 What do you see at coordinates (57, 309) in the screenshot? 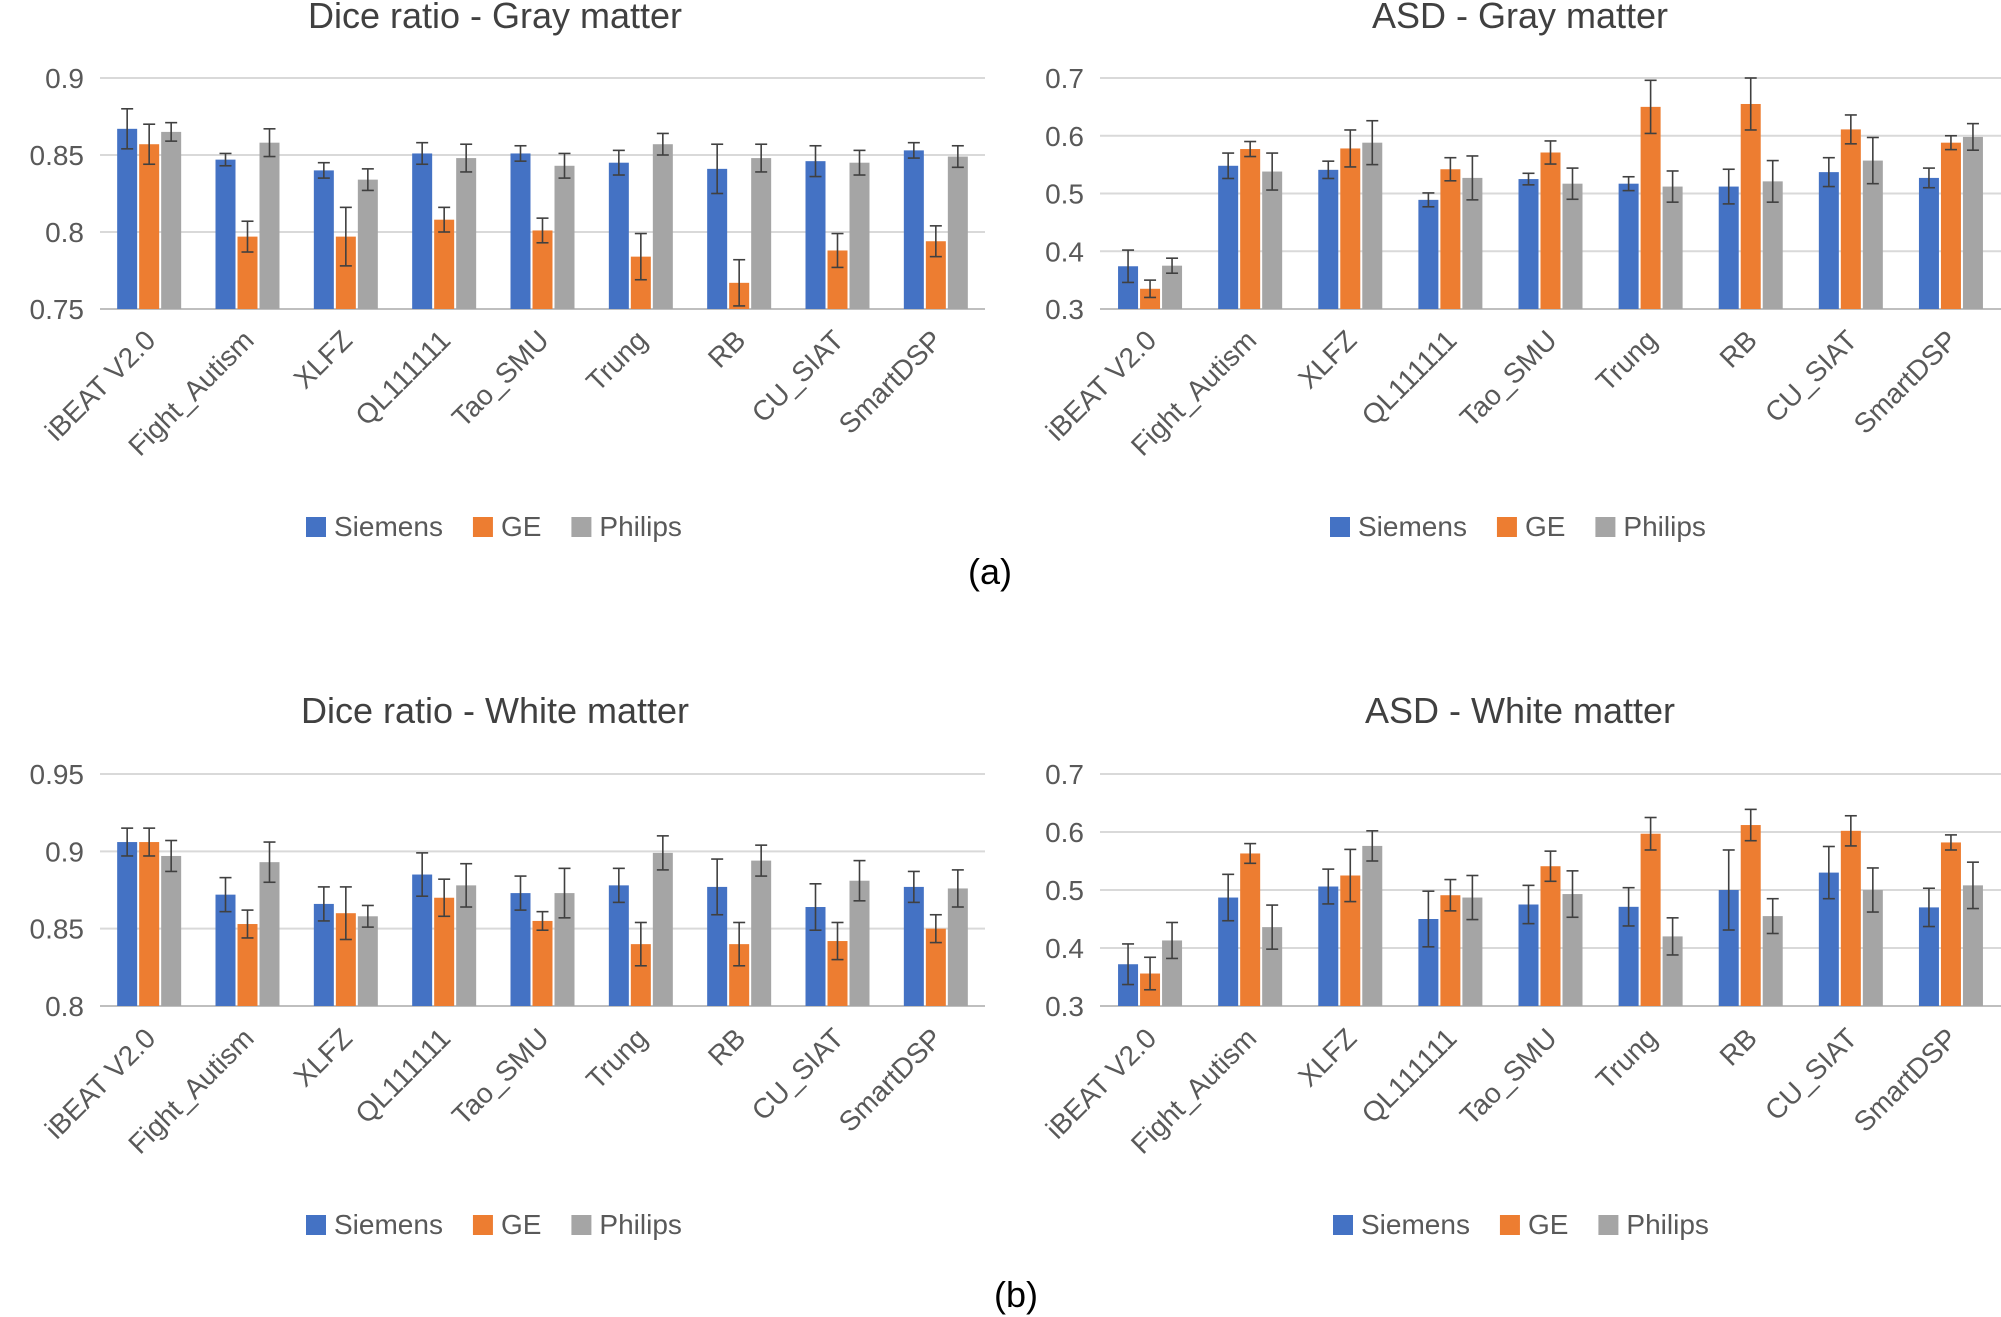
I see `y-tick-label: 0.75` at bounding box center [57, 309].